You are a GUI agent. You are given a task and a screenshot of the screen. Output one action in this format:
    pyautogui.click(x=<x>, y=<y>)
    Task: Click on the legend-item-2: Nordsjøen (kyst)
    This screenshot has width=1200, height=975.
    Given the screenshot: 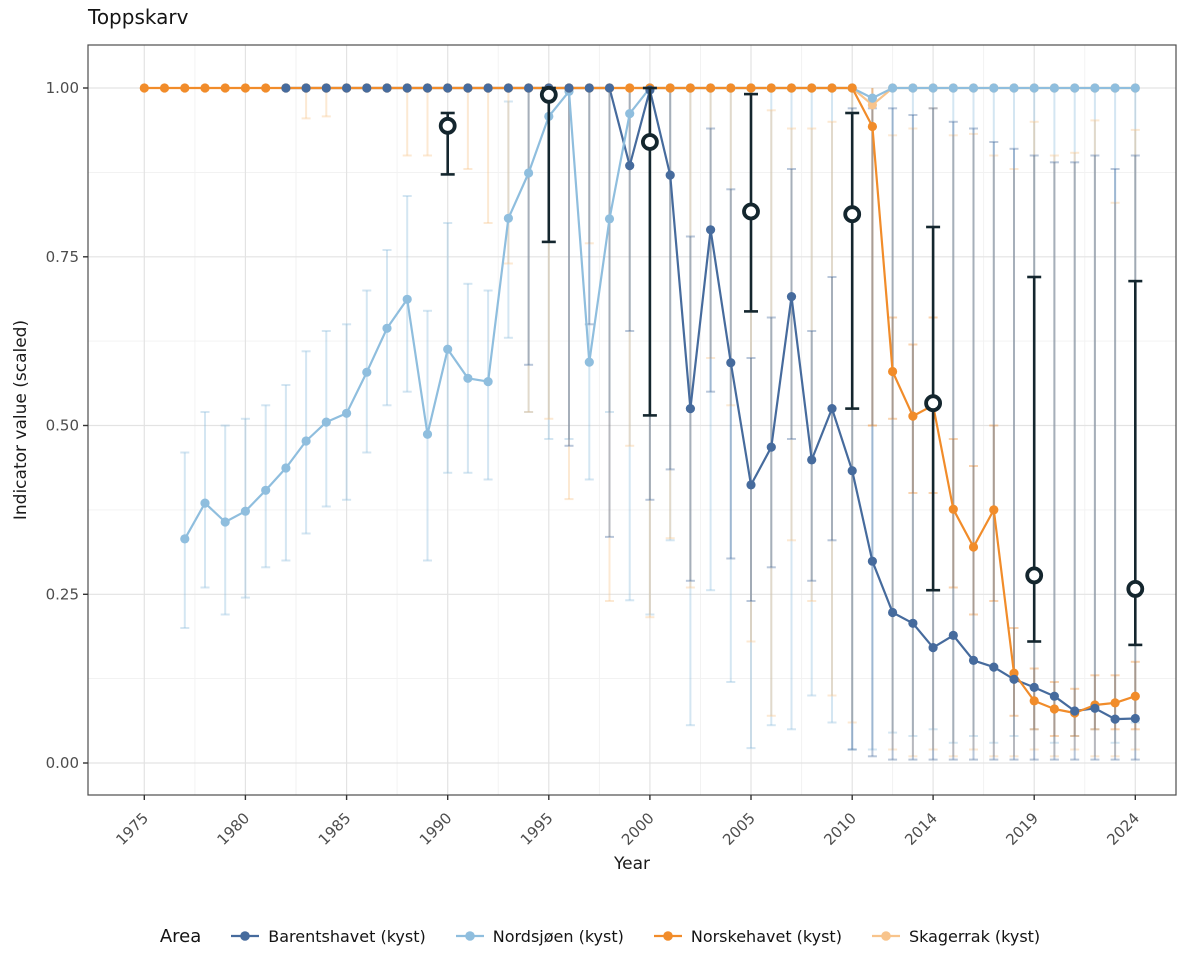 What is the action you would take?
    pyautogui.click(x=539, y=936)
    